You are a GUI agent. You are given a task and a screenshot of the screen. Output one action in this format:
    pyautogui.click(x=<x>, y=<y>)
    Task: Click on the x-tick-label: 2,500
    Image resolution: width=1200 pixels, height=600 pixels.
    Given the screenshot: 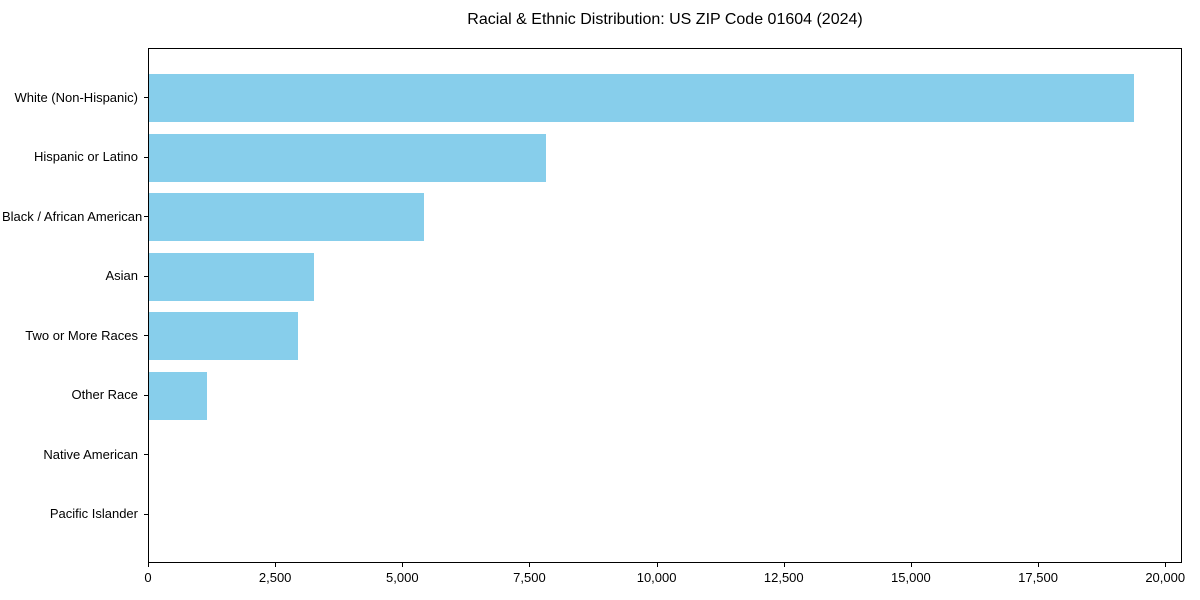 What is the action you would take?
    pyautogui.click(x=275, y=577)
    